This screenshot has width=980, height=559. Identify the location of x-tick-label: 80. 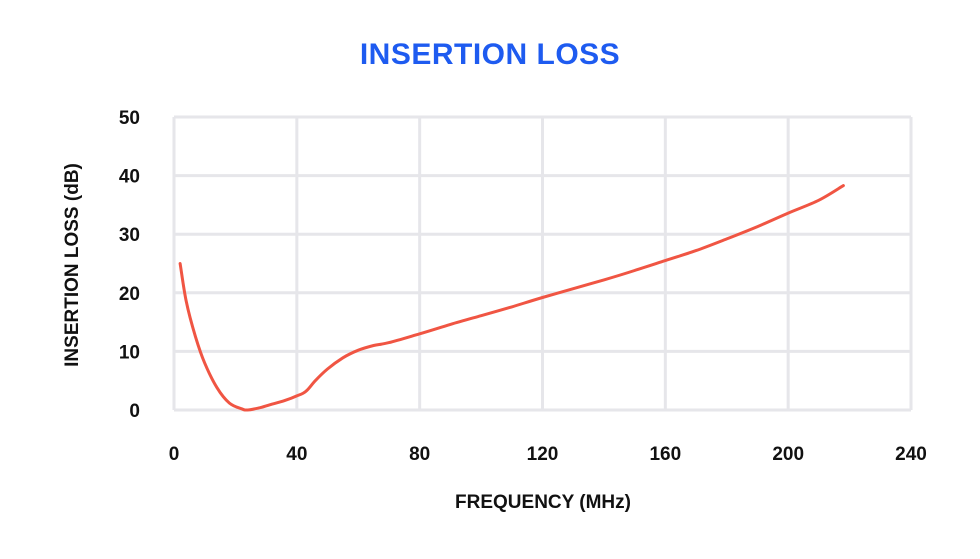
(419, 454).